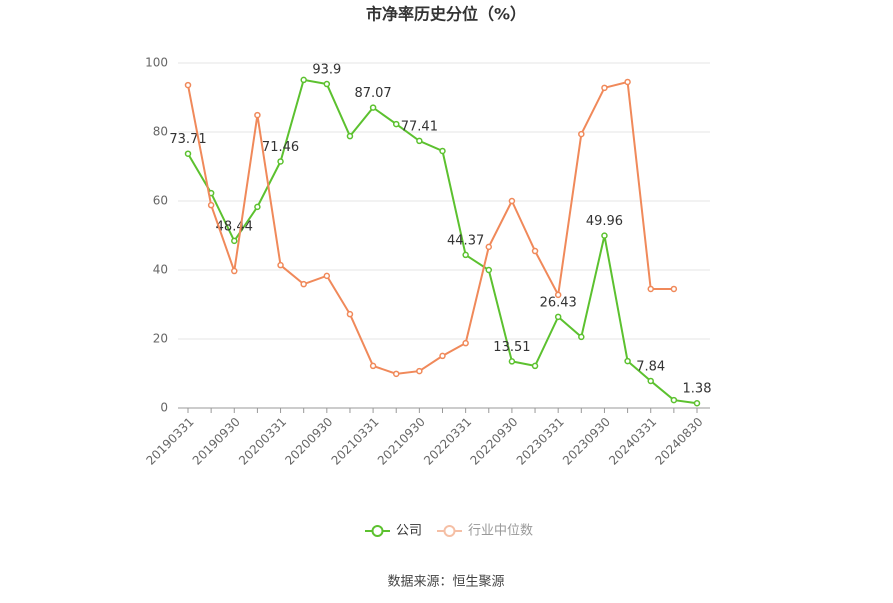 This screenshot has height=603, width=893. What do you see at coordinates (262, 441) in the screenshot?
I see `x-tick-label: 20200331` at bounding box center [262, 441].